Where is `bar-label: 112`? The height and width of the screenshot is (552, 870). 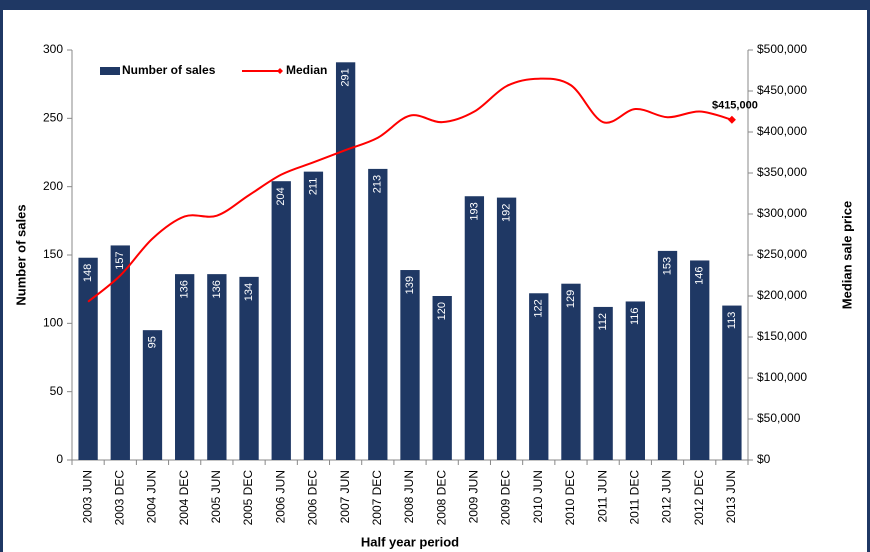
bar-label: 112 is located at coordinates (603, 322).